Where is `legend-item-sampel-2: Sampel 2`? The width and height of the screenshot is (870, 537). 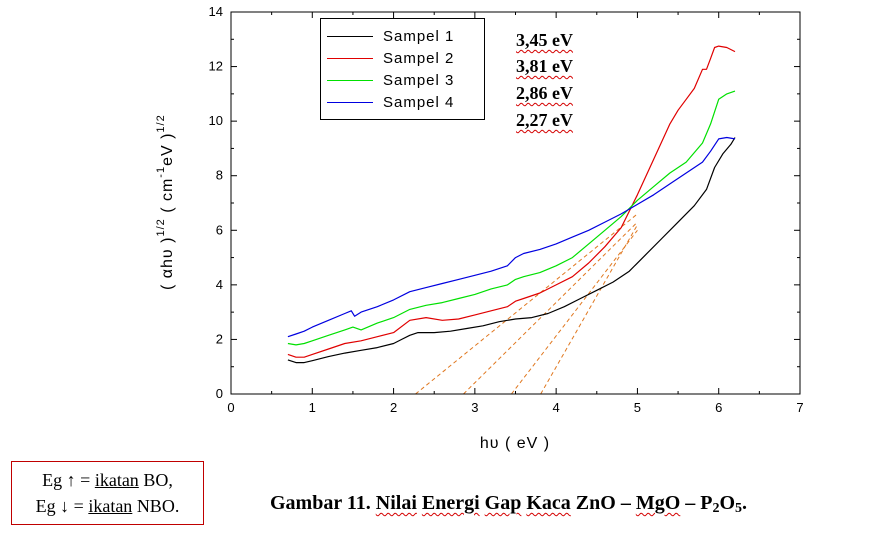
legend-item-sampel-2: Sampel 2 is located at coordinates (390, 58).